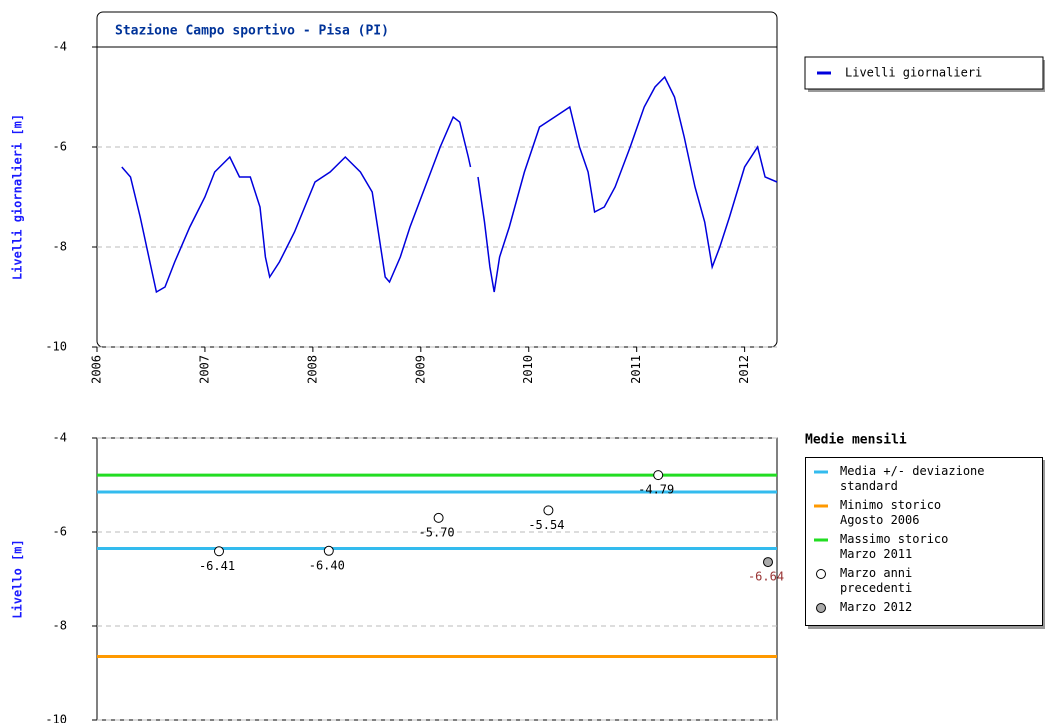  I want to click on legend-item: Massimo storico Marzo 2011, so click(924, 547).